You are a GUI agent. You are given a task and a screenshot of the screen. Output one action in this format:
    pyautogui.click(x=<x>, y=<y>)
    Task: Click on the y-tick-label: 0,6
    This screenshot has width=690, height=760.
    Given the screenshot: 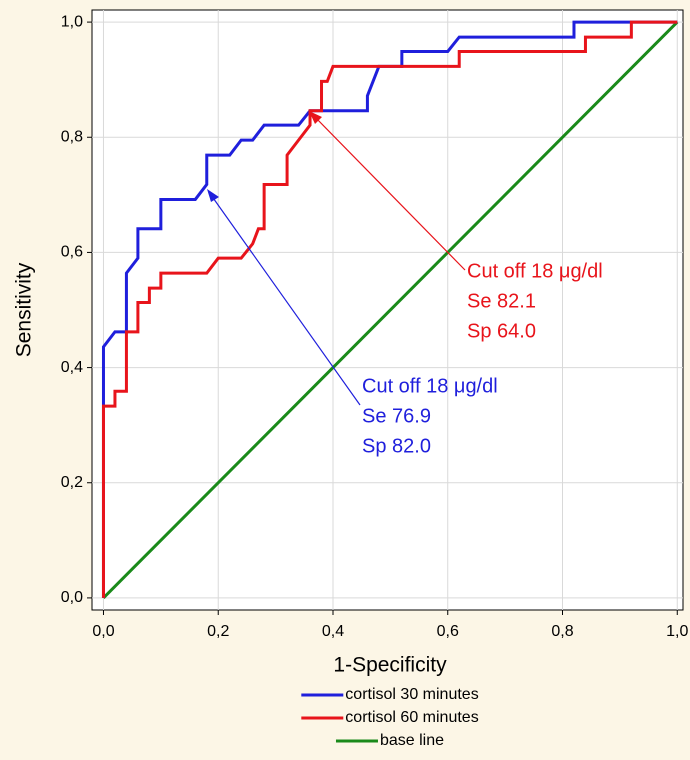 What is the action you would take?
    pyautogui.click(x=72, y=252)
    